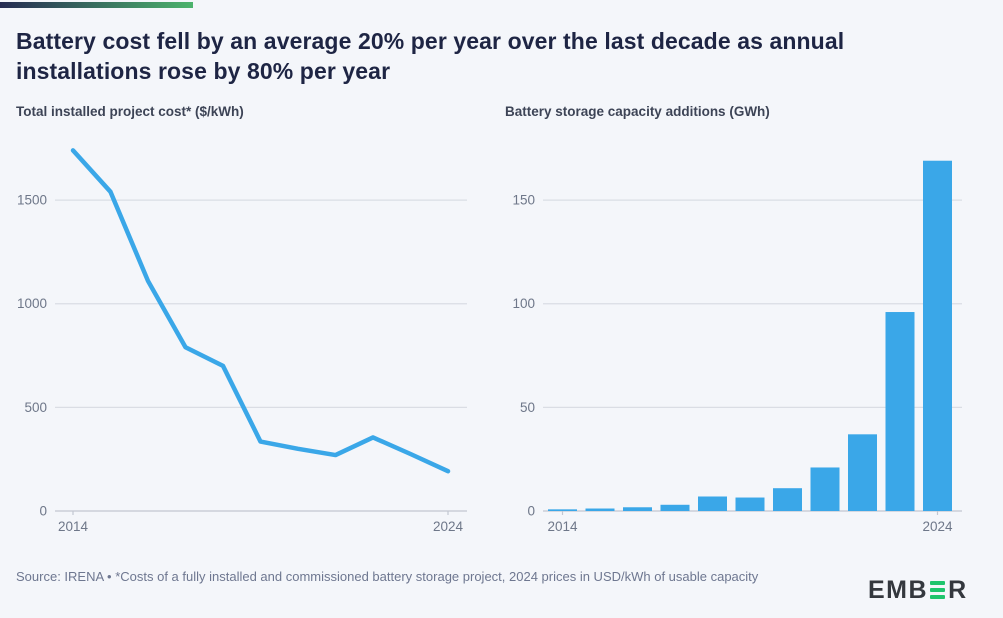 Image resolution: width=1003 pixels, height=618 pixels. Describe the element at coordinates (825, 489) in the screenshot. I see `capacity-bar-2021` at that location.